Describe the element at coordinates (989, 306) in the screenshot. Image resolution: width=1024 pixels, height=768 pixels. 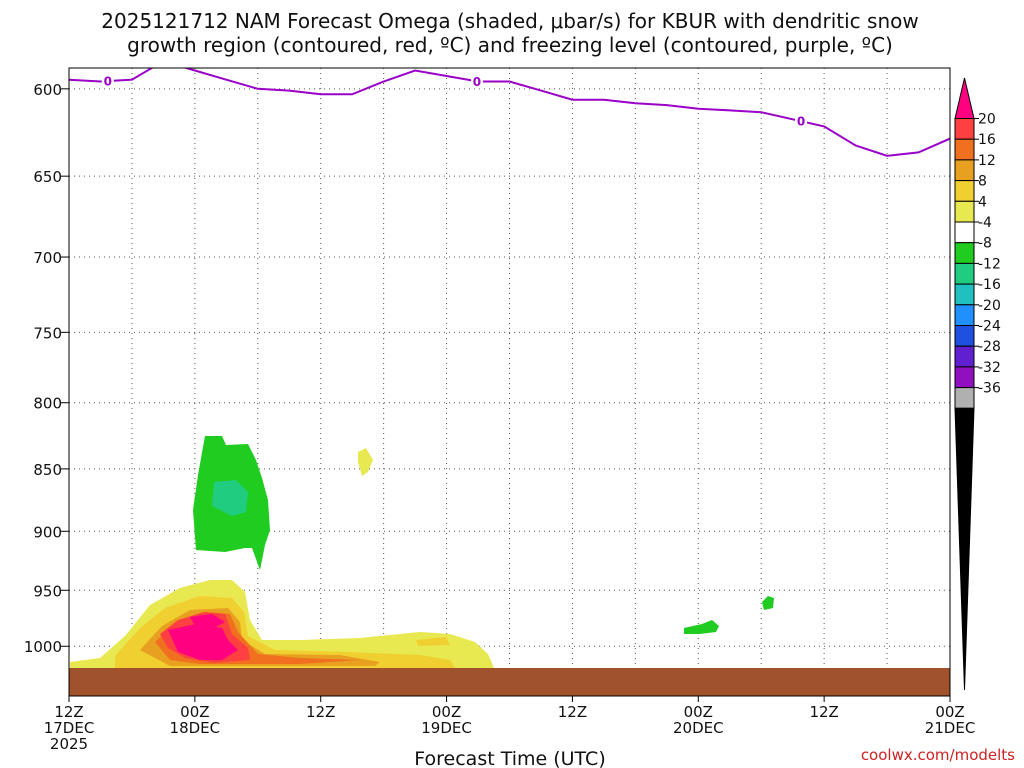
I see `colorbar-label-9: -20` at that location.